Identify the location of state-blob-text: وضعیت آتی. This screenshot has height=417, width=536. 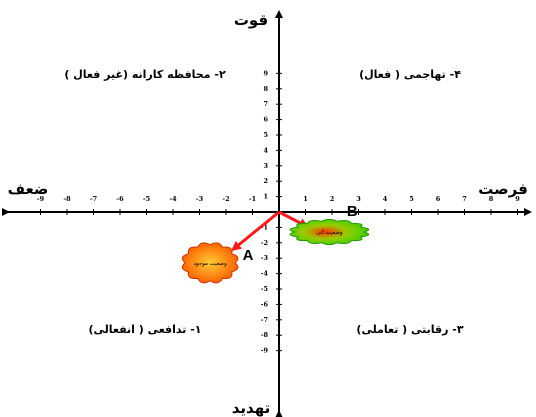
(329, 232).